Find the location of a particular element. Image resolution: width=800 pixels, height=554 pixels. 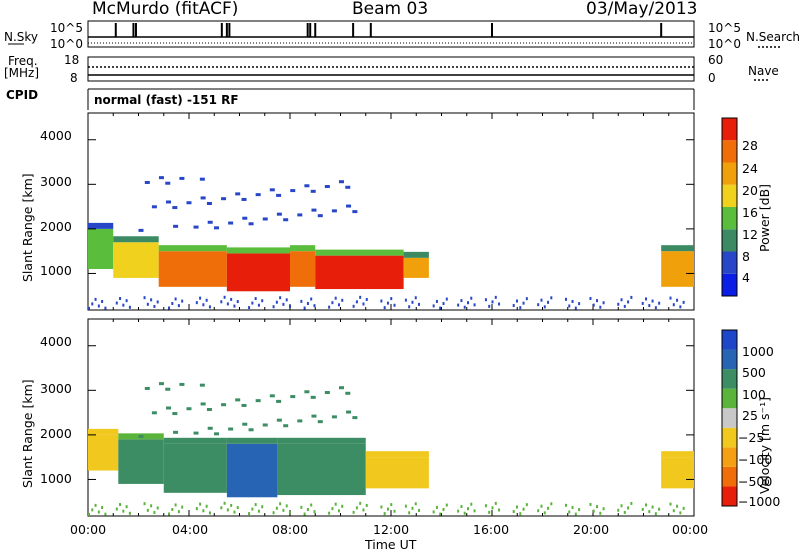

power-cbar-tick-24: 24 is located at coordinates (750, 168).